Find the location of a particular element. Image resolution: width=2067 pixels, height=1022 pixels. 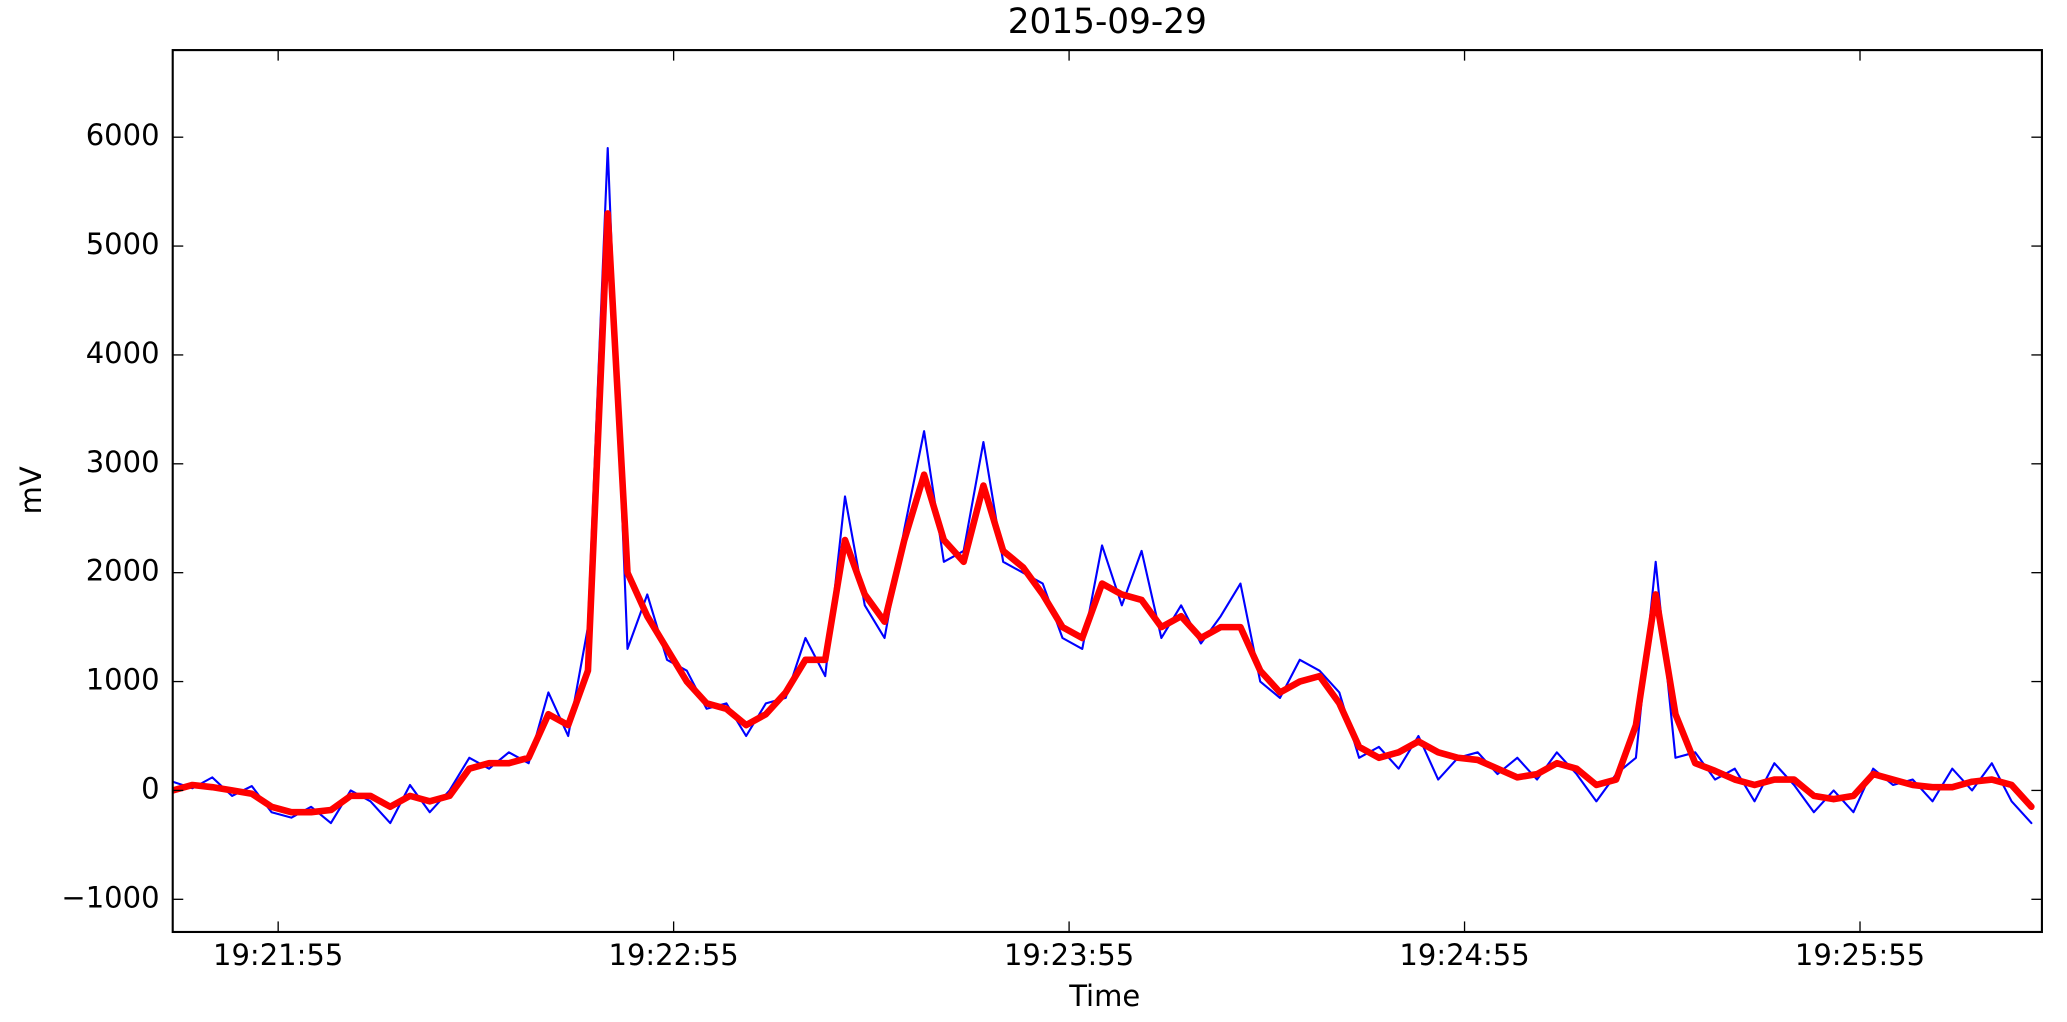

chart-title: 2015-09-29 is located at coordinates (1107, 22).